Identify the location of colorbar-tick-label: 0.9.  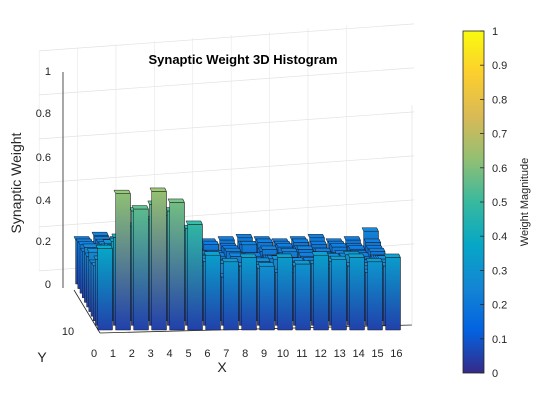
(499, 66).